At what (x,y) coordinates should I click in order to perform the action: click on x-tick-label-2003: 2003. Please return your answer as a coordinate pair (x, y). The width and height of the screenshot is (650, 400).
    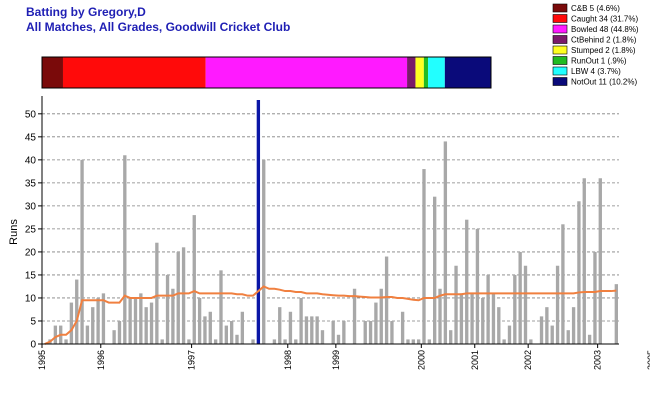
    Looking at the image, I should click on (598, 360).